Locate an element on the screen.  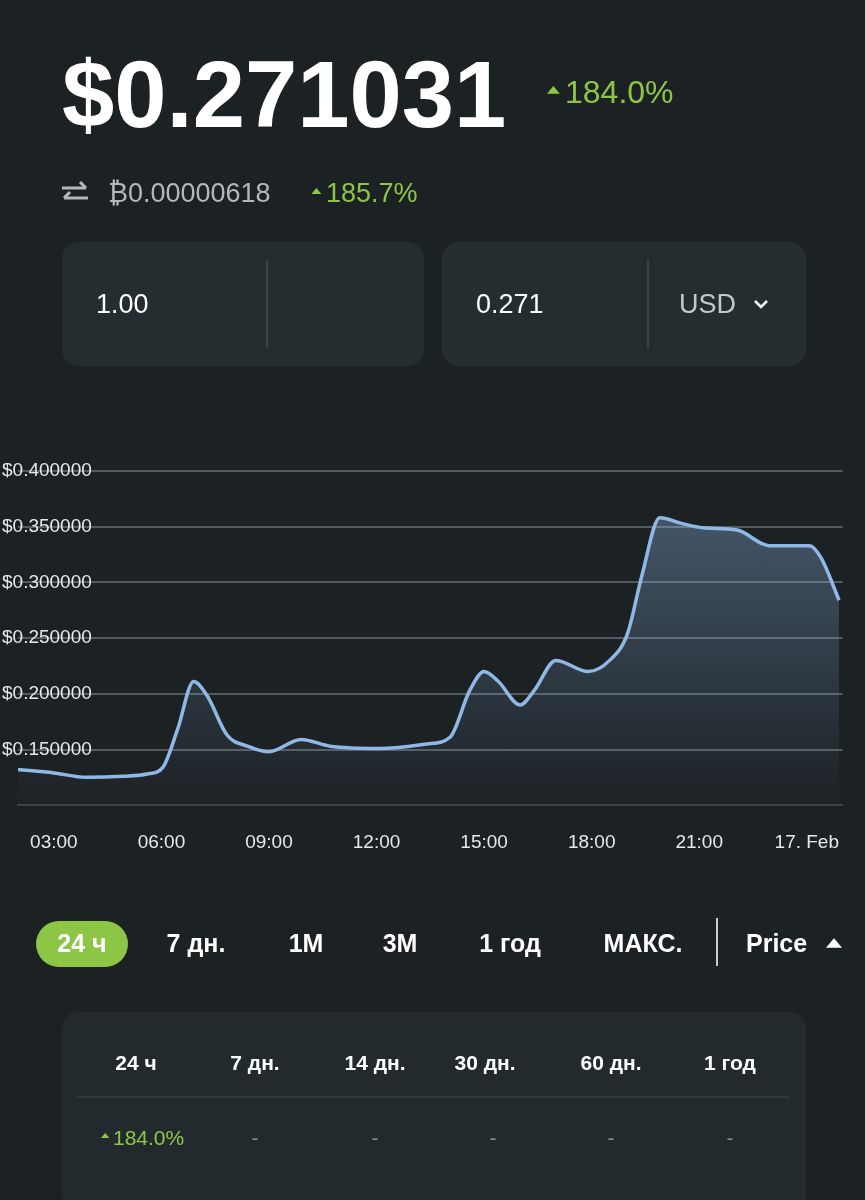
x-tick-label: 12:00 is located at coordinates (376, 841).